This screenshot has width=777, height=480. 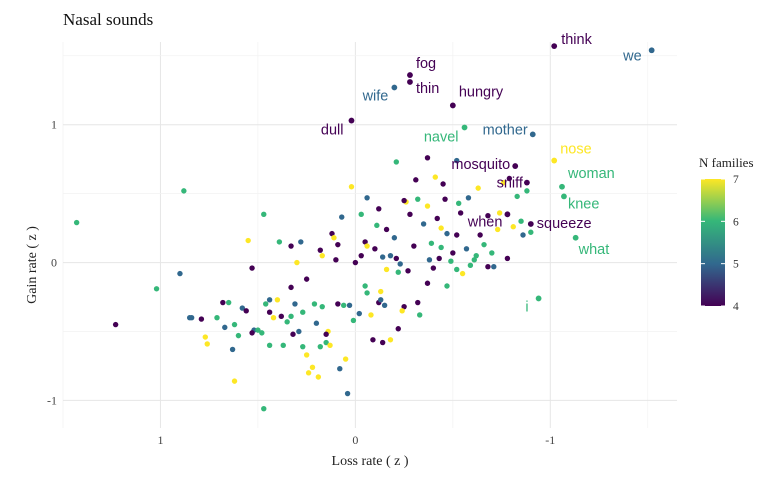 I want to click on point-label-i: i, so click(x=526, y=307).